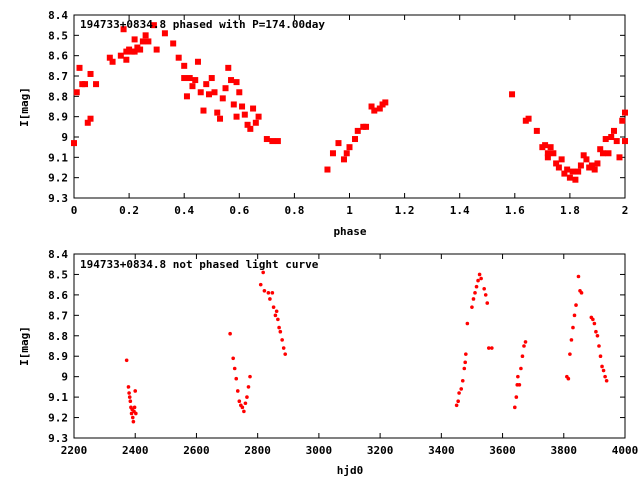 This screenshot has height=480, width=640. I want to click on y-tick-label: 9.3, so click(58, 438).